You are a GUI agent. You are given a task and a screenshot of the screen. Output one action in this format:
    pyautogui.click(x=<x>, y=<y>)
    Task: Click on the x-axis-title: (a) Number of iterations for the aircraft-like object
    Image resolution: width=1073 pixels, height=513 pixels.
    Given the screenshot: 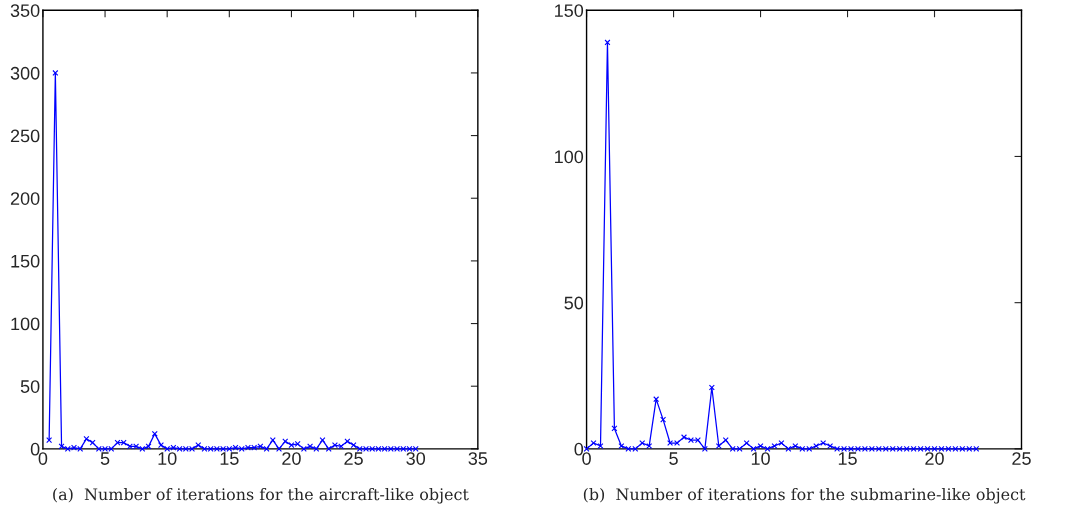 What is the action you would take?
    pyautogui.click(x=261, y=495)
    